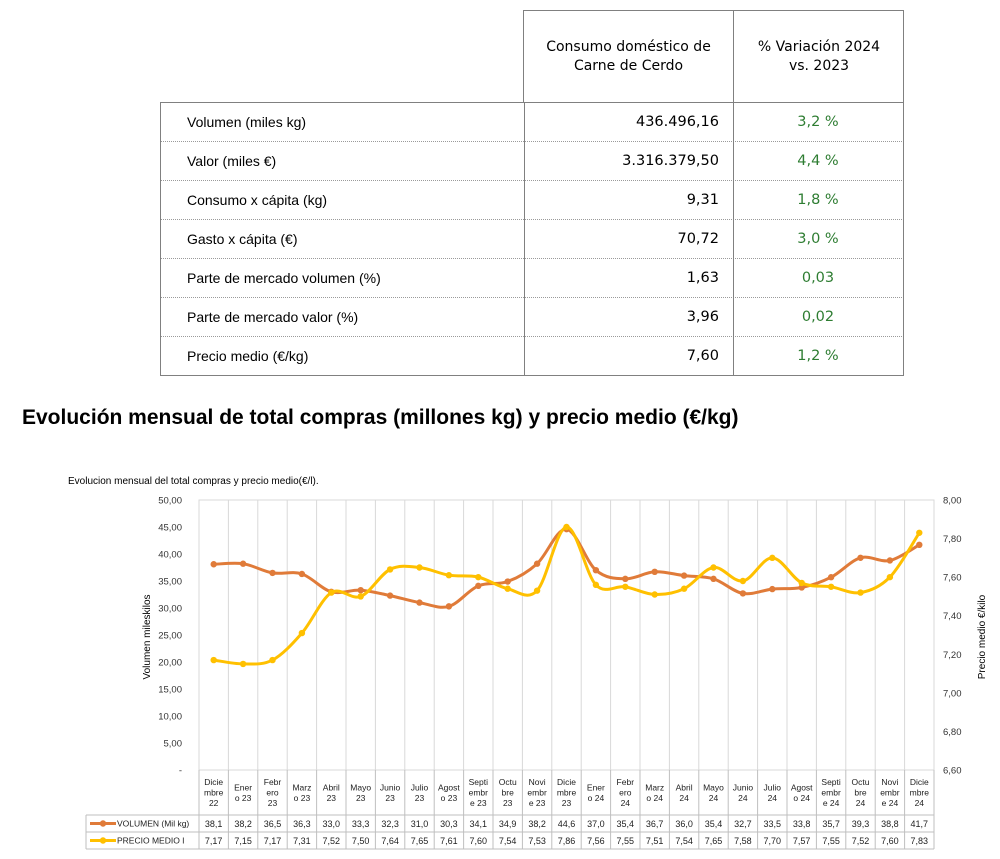 This screenshot has height=859, width=1000. Describe the element at coordinates (819, 47) in the screenshot. I see `header-variacion-line1: % Variación 2024` at that location.